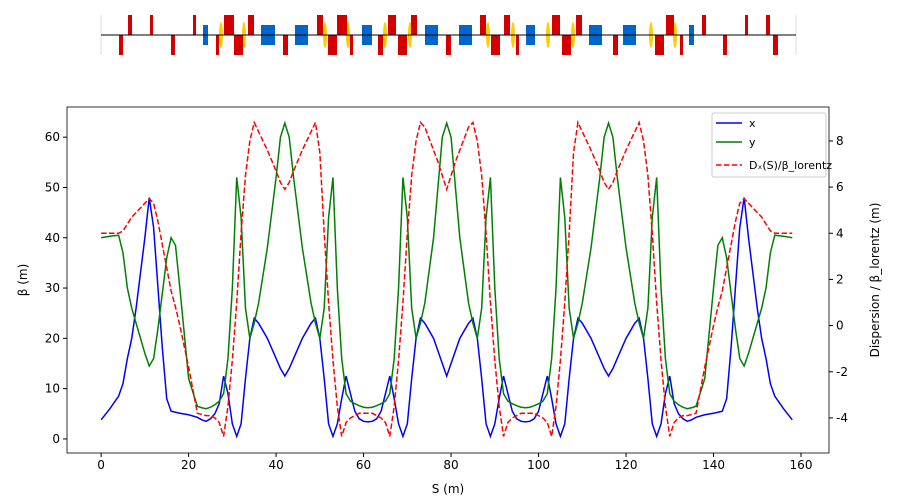  I want to click on y2-tick-label: 4, so click(840, 233).